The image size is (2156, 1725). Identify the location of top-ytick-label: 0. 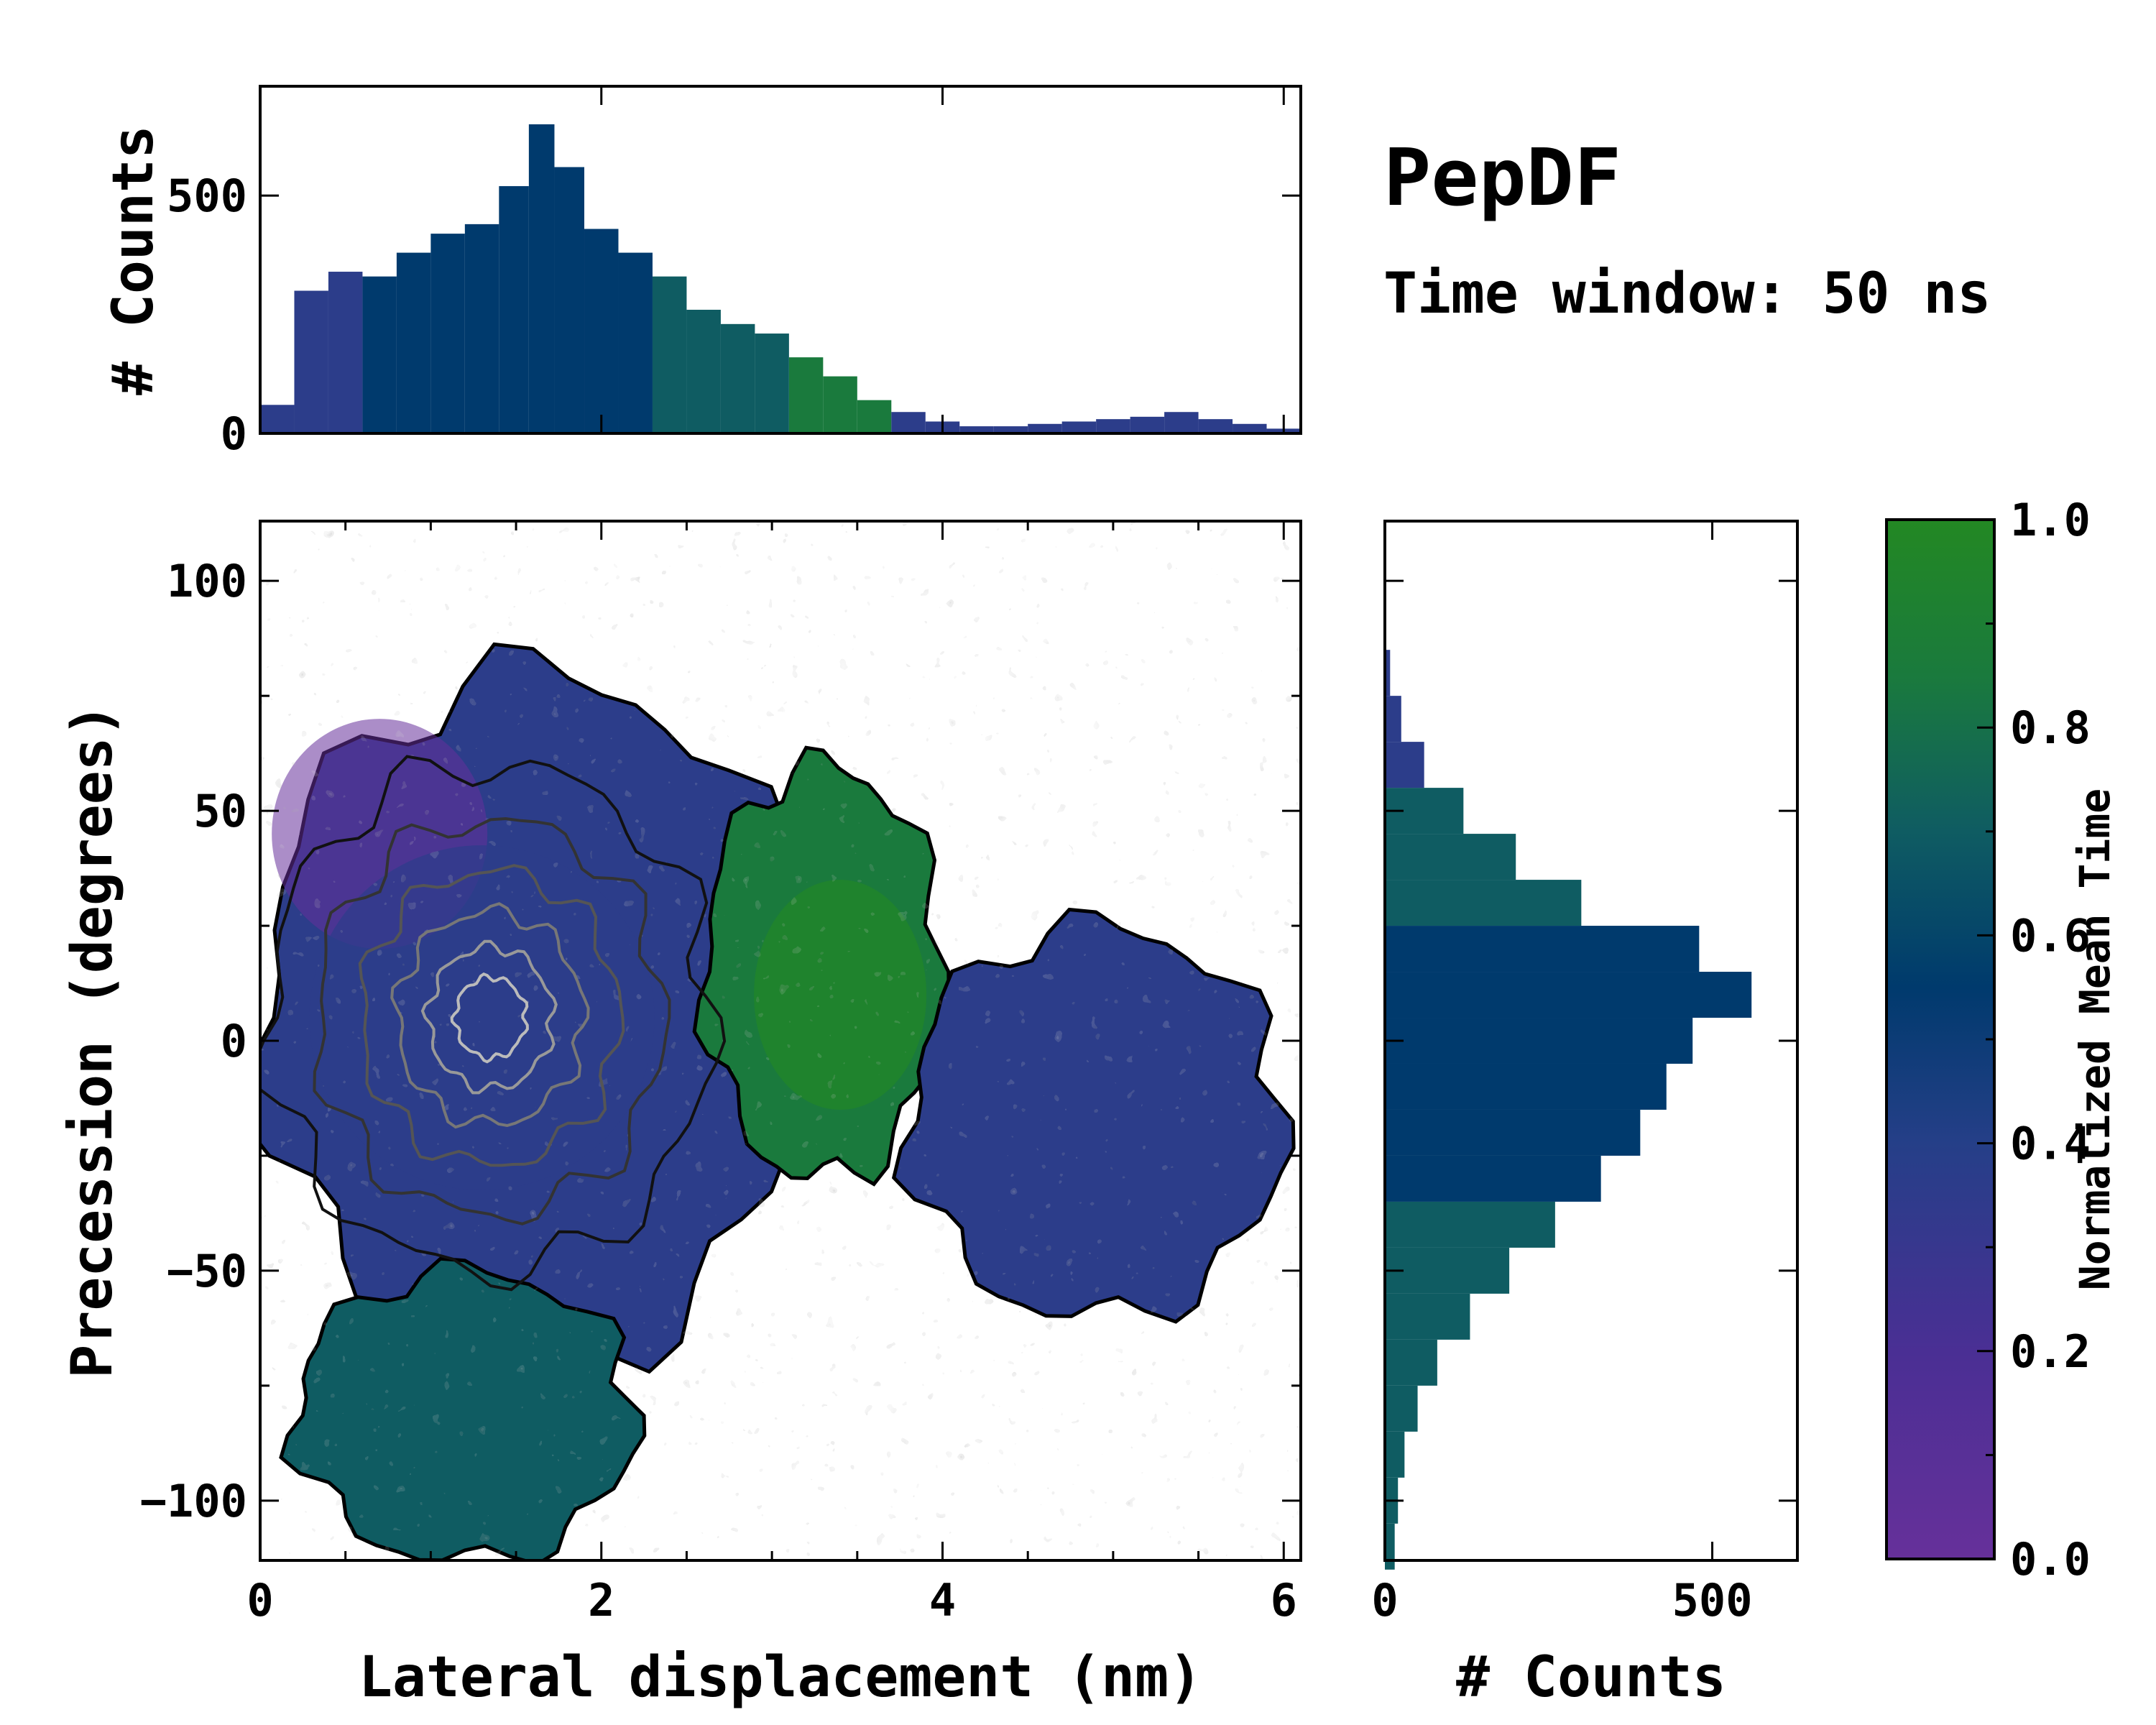
(234, 434).